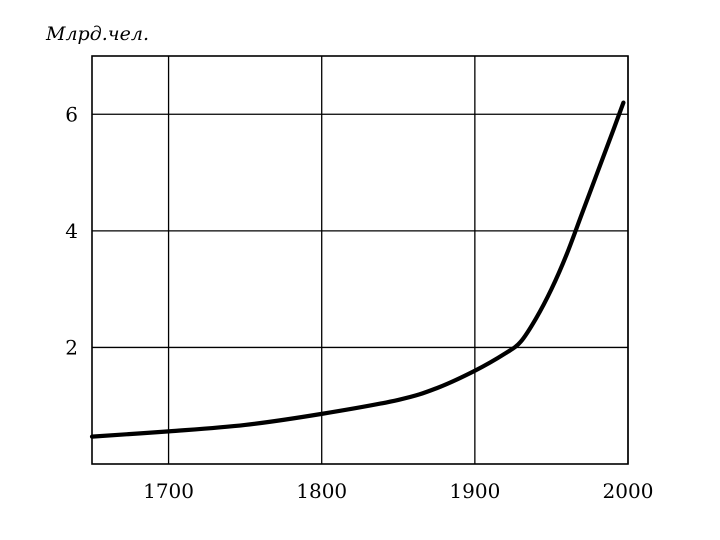 The image size is (720, 540). Describe the element at coordinates (71, 347) in the screenshot. I see `y-tick-label-2: 2` at that location.